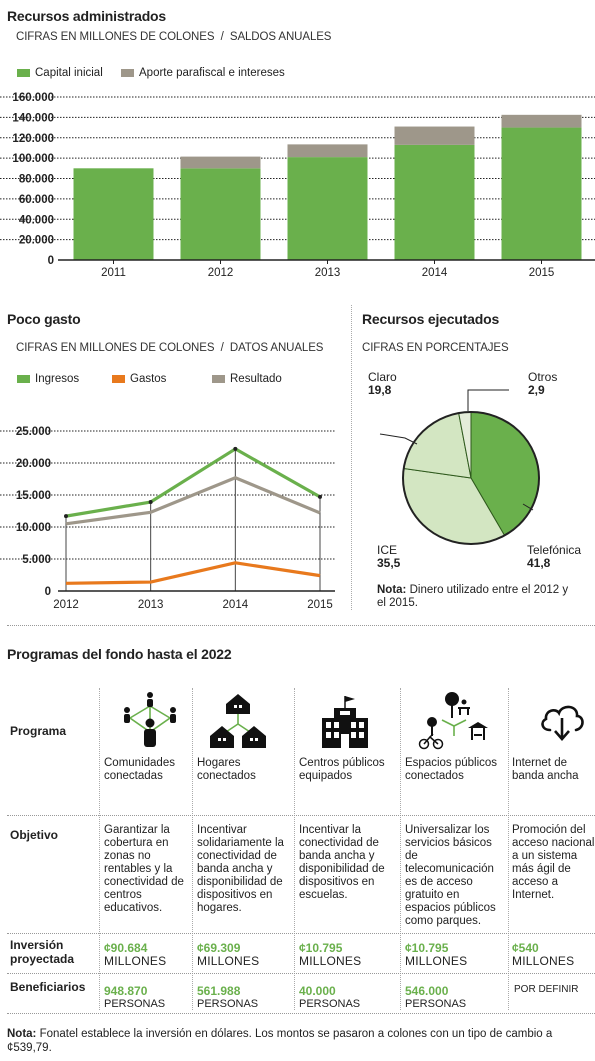 This screenshot has width=595, height=1061. I want to click on footer-note-label: Nota:, so click(22, 1034).